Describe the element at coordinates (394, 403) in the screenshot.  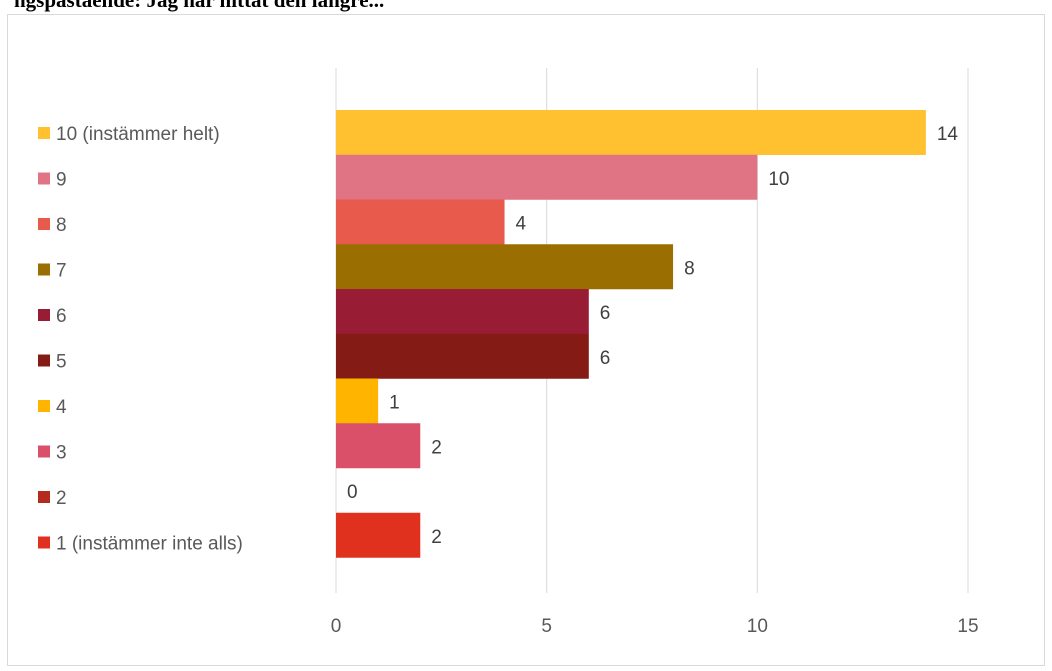
I see `data-label: 1` at that location.